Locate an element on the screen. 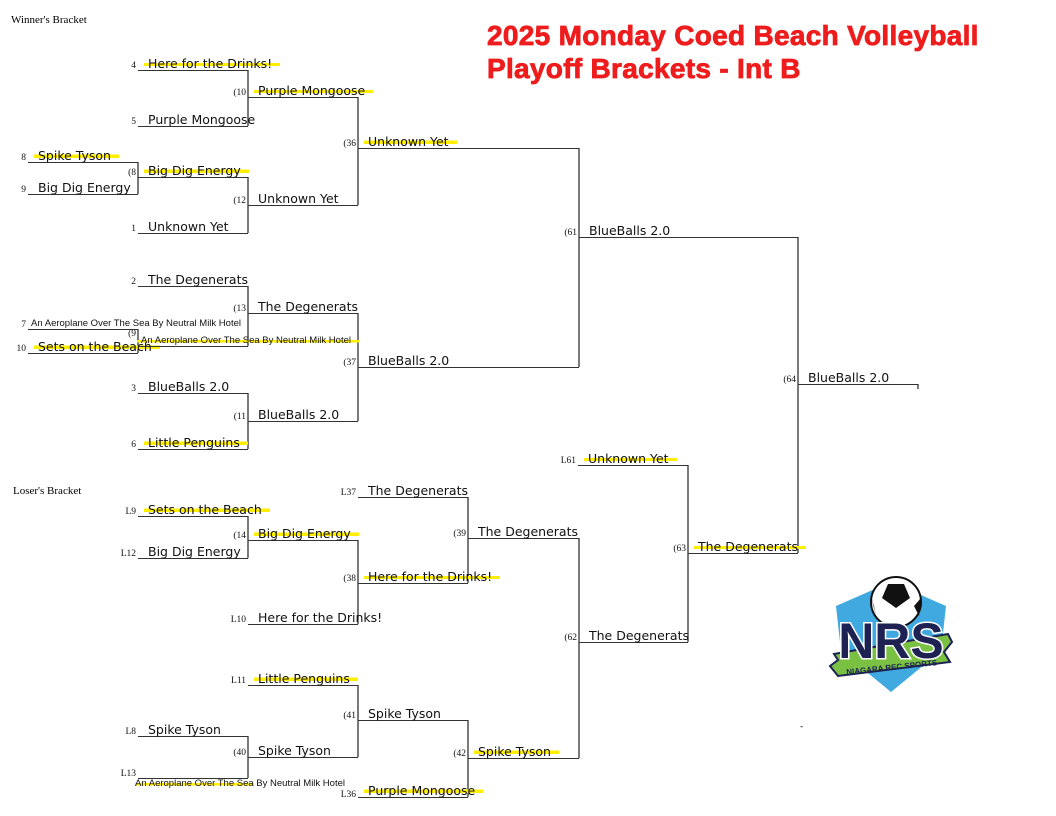  seed-label: (40 is located at coordinates (239, 753).